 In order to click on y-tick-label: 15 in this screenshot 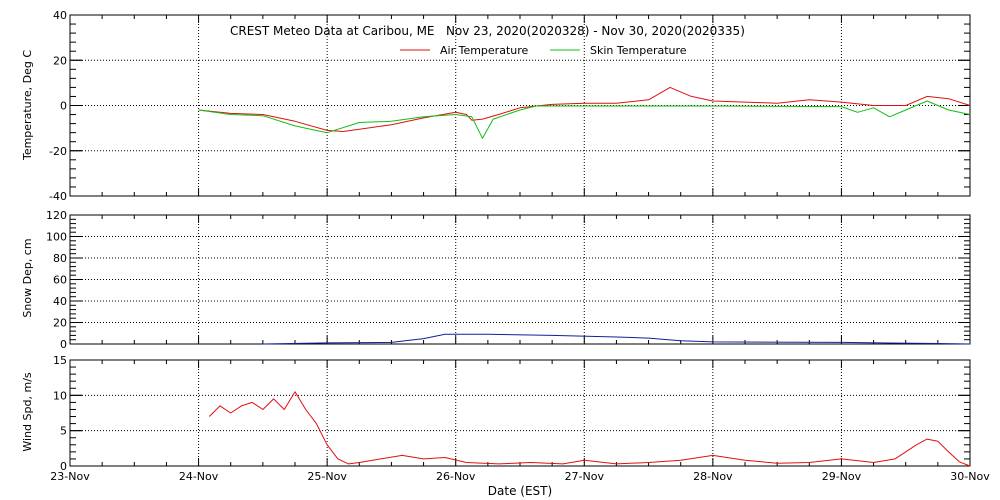, I will do `click(60, 360)`.